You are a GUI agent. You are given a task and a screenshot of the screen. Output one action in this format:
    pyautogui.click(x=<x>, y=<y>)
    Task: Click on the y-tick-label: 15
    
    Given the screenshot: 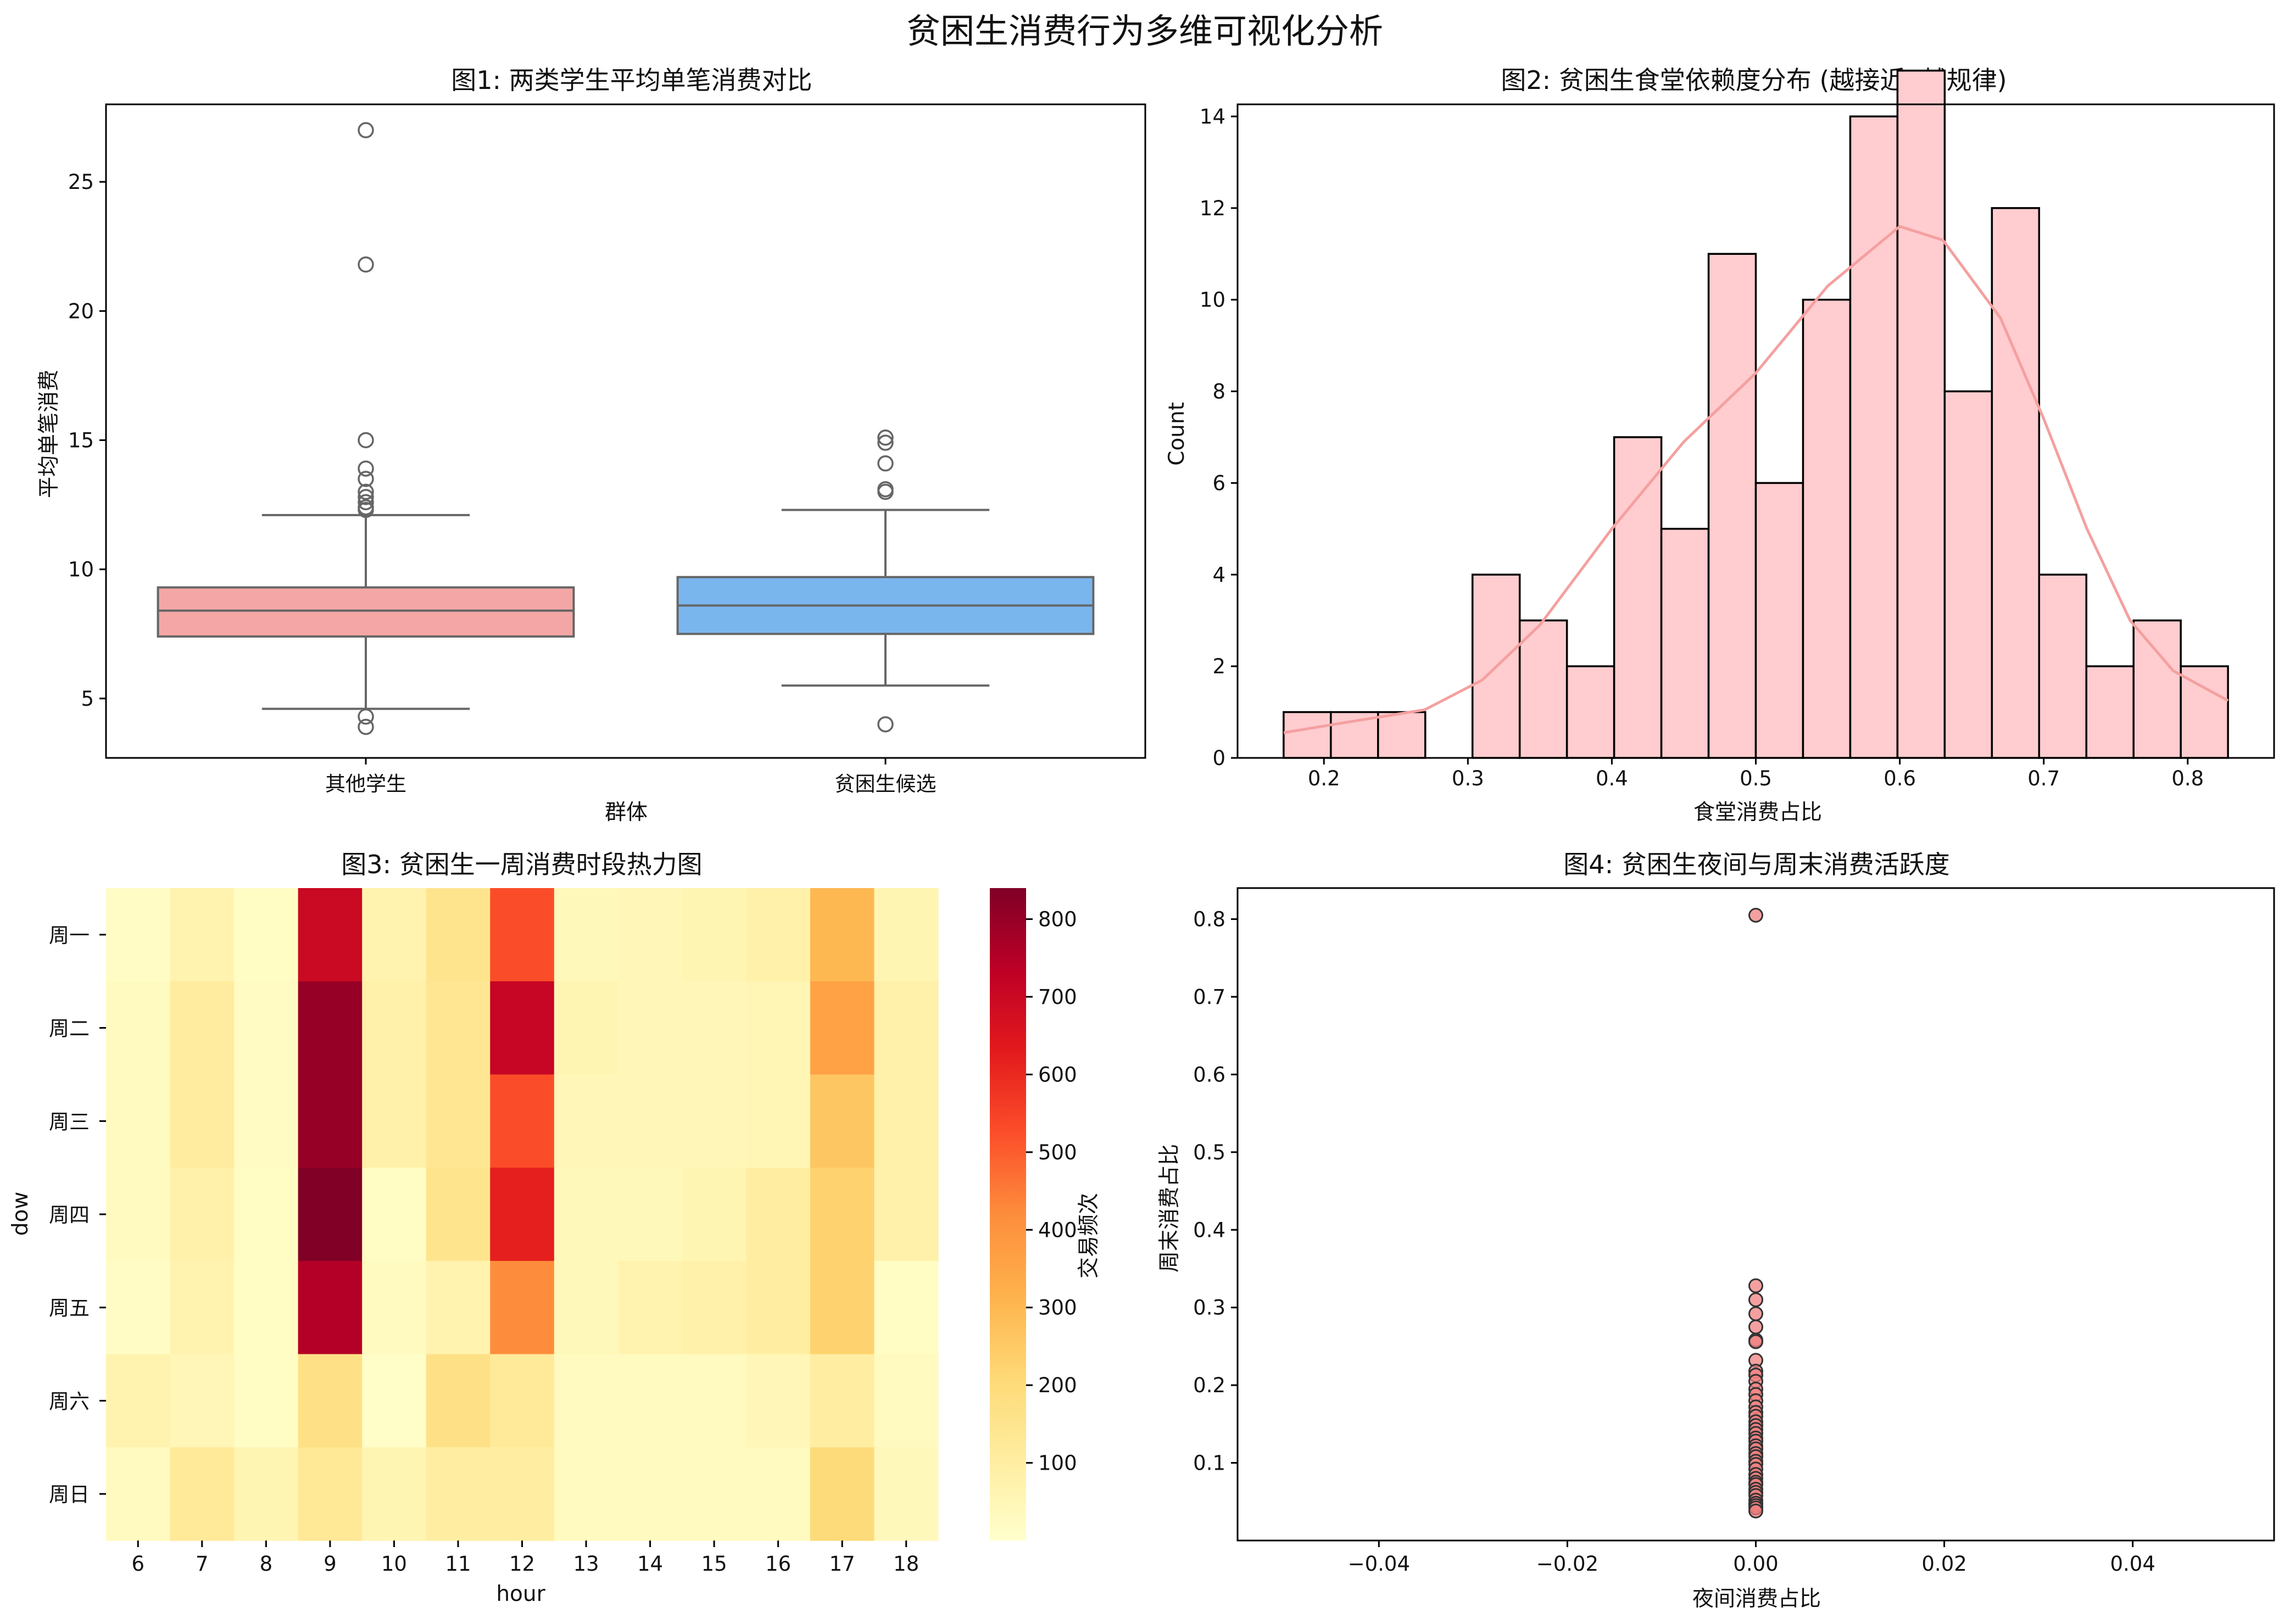 What is the action you would take?
    pyautogui.click(x=81, y=440)
    